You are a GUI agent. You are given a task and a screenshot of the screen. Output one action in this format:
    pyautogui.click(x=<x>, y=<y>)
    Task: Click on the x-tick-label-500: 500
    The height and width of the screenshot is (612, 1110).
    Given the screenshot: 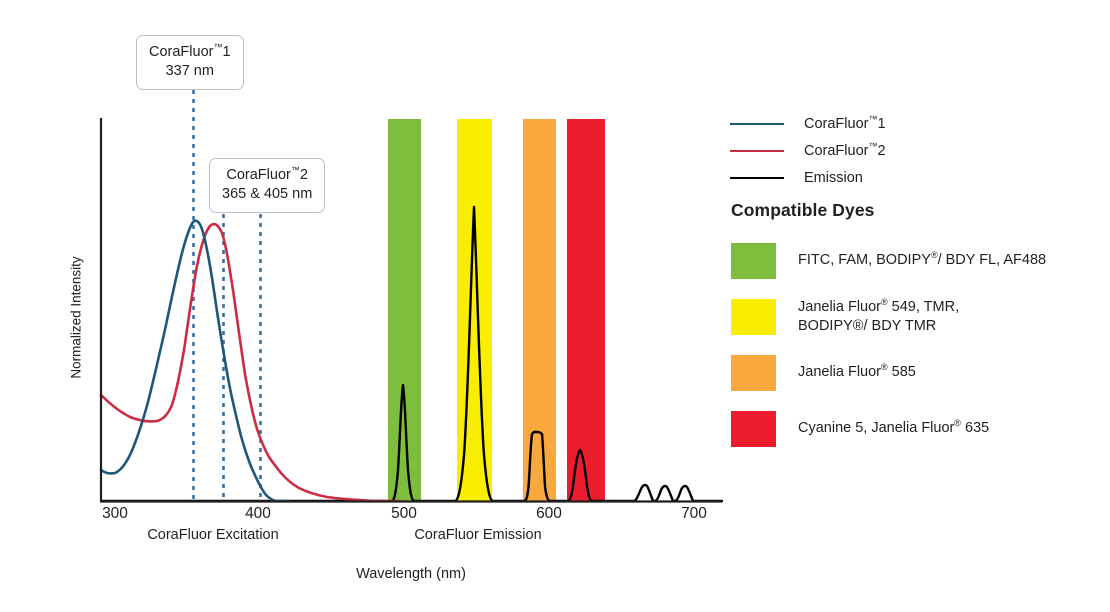 What is the action you would take?
    pyautogui.click(x=404, y=513)
    